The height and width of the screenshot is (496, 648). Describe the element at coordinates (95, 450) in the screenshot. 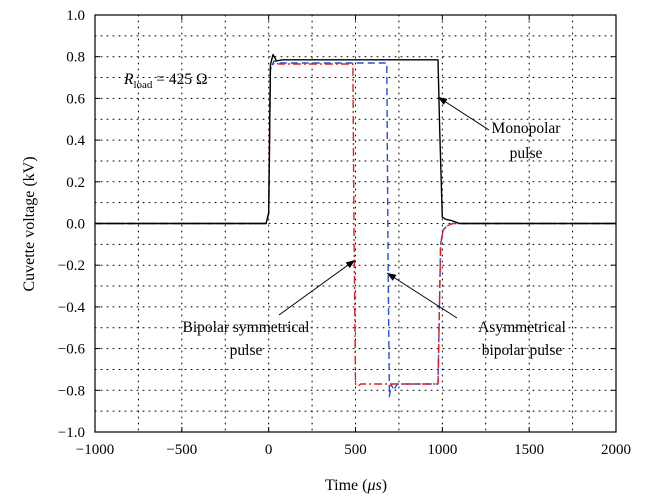

I see `x-tick-label: −1000` at that location.